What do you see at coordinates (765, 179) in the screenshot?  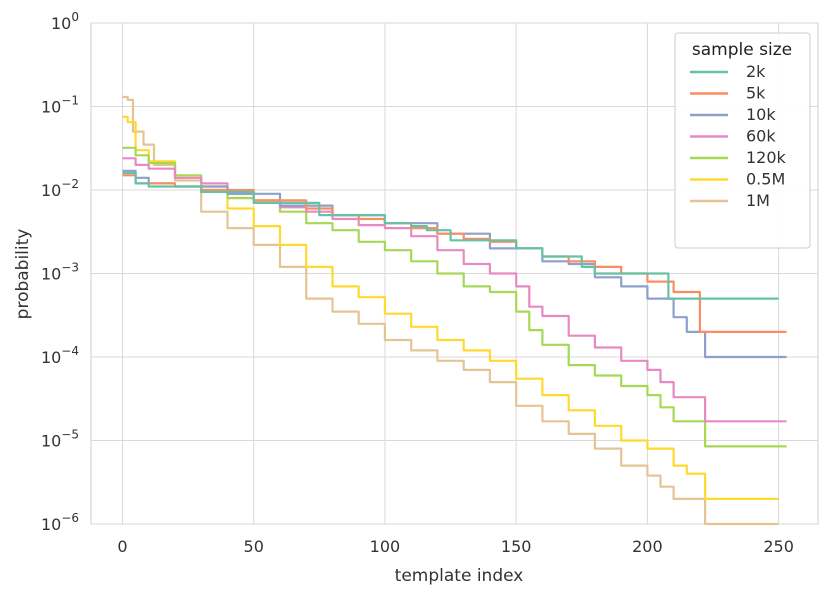 I see `legend-label-0.5M: 0.5M` at bounding box center [765, 179].